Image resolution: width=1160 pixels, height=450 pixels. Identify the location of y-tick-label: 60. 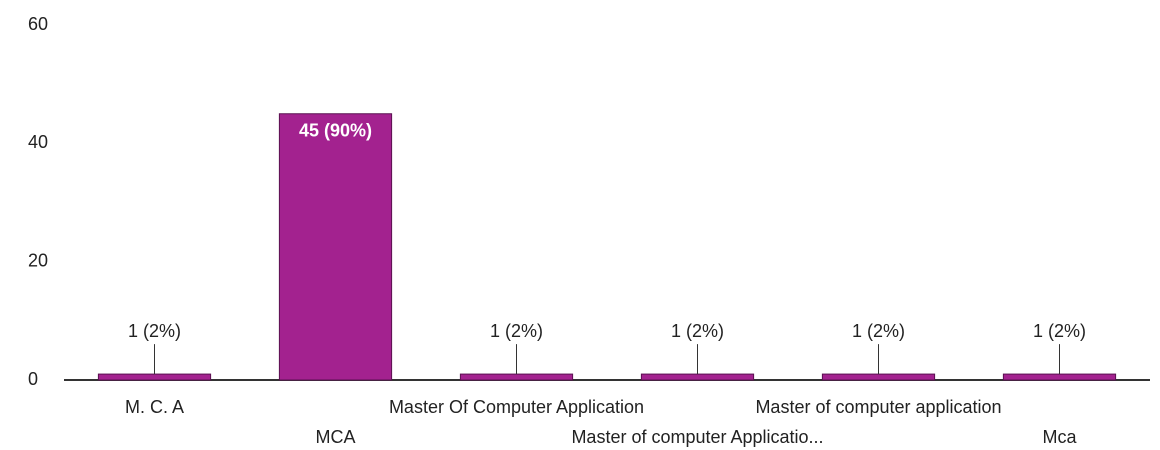
(38, 24).